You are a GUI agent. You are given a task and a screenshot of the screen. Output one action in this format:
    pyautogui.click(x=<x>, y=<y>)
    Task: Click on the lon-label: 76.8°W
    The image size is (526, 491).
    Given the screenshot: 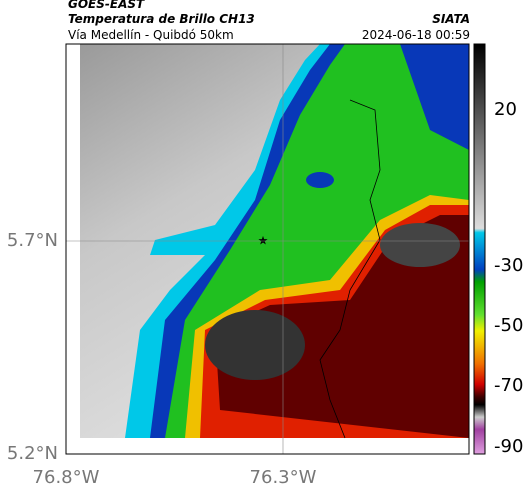 What is the action you would take?
    pyautogui.click(x=66, y=477)
    